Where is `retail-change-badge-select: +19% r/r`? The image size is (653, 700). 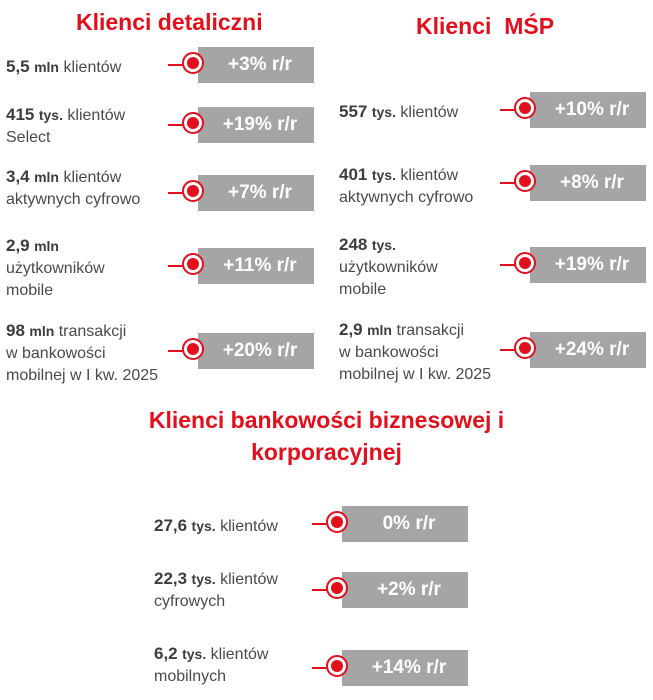 retail-change-badge-select: +19% r/r is located at coordinates (241, 125).